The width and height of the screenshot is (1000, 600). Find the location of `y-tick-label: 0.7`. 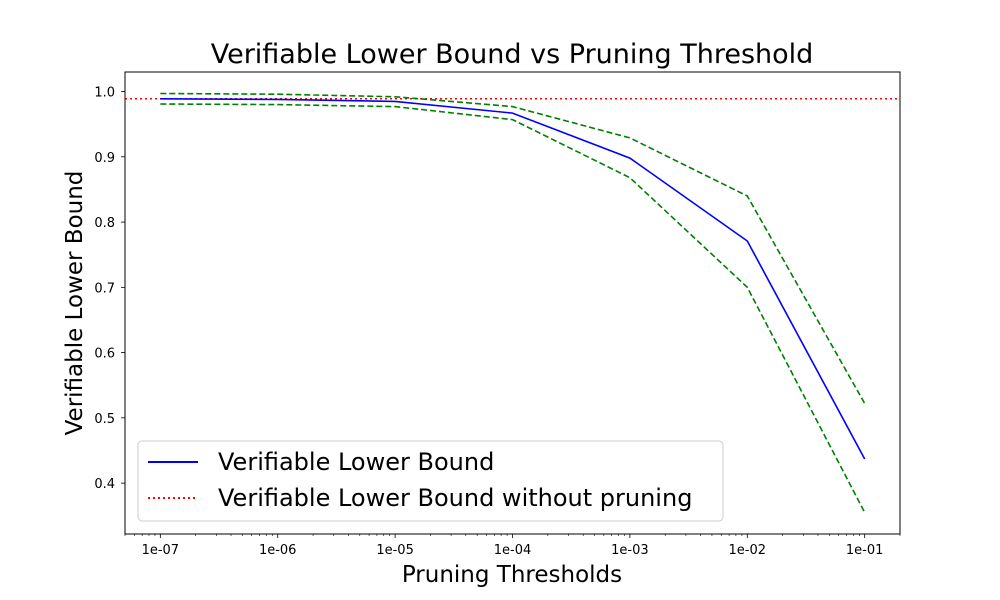

y-tick-label: 0.7 is located at coordinates (104, 288).